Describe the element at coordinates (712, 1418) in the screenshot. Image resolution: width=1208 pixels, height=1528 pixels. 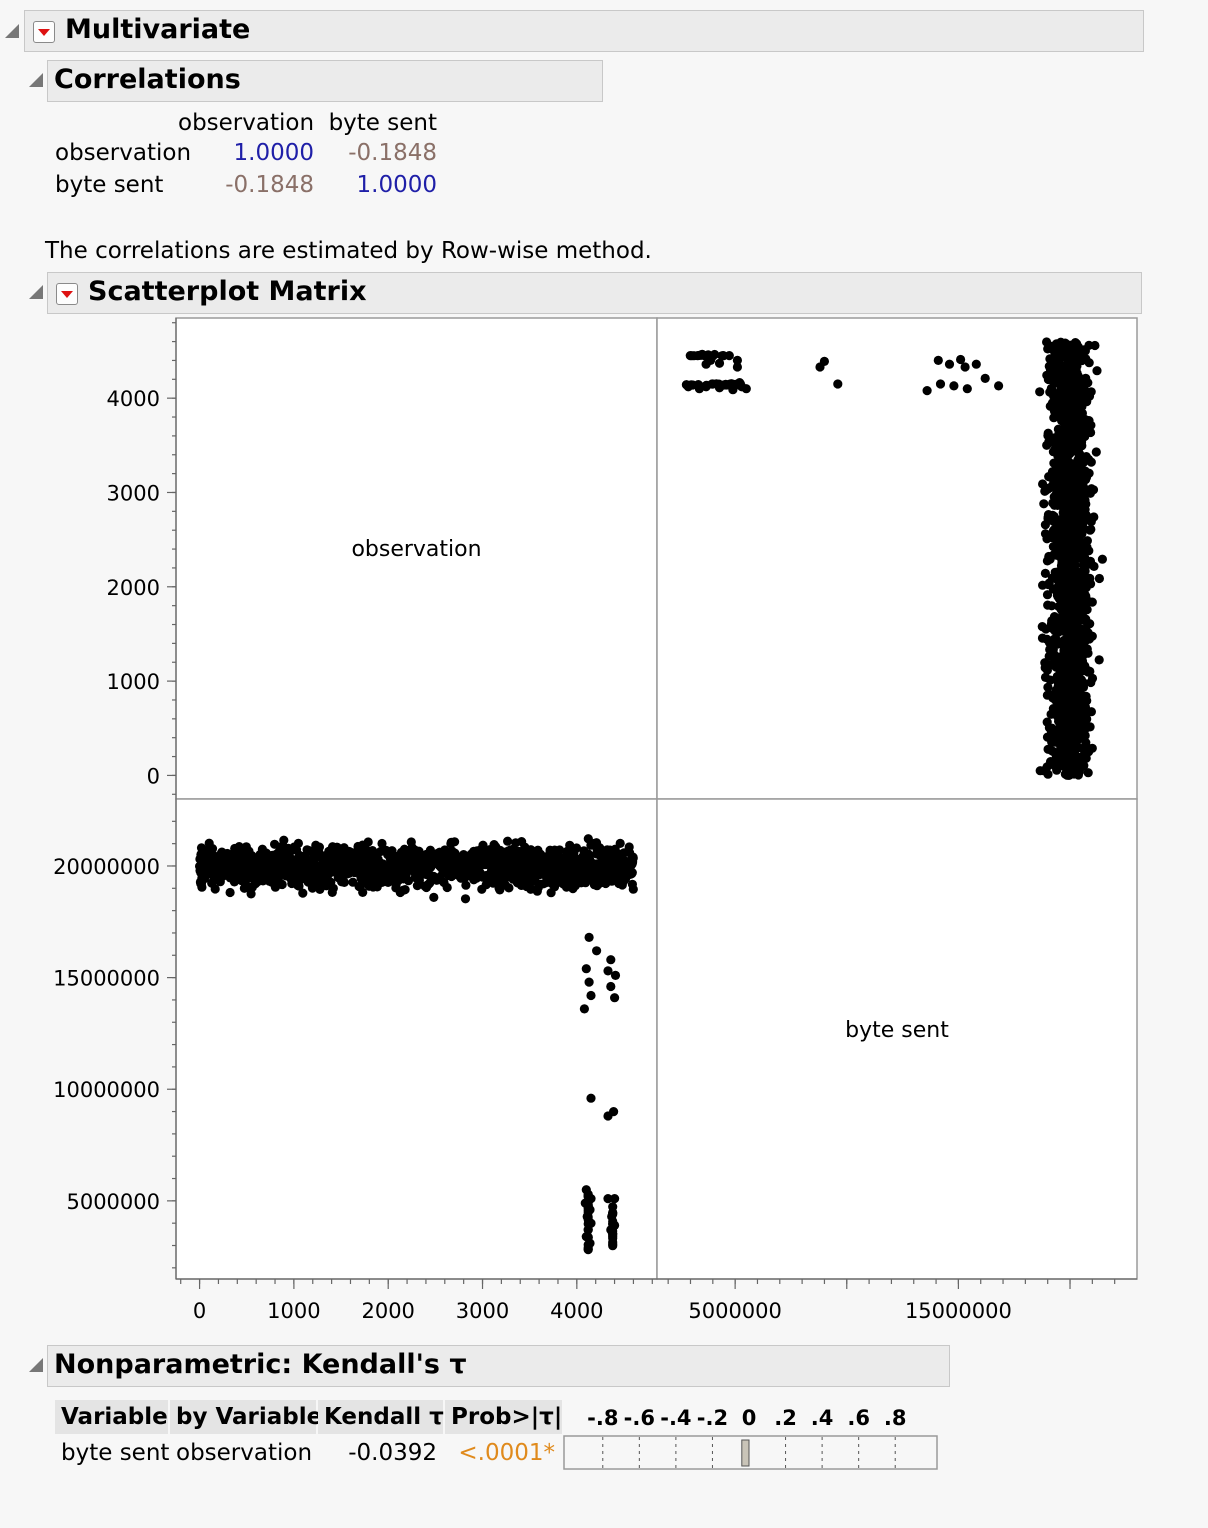
I see `kendall-bar-tick-label: -.2` at that location.